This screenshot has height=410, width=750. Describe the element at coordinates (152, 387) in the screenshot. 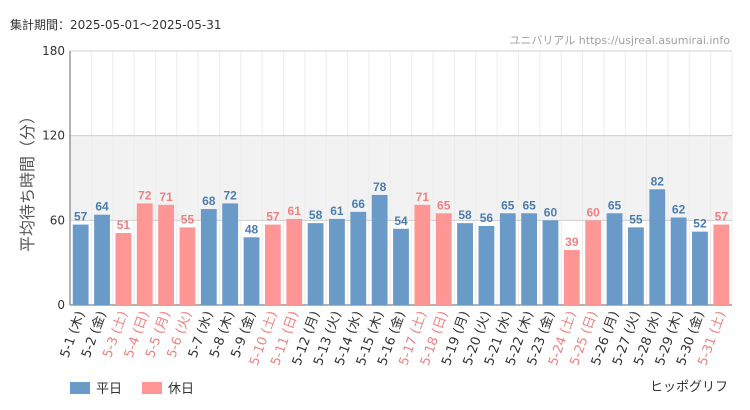

I see `legend-swatch-holiday` at that location.